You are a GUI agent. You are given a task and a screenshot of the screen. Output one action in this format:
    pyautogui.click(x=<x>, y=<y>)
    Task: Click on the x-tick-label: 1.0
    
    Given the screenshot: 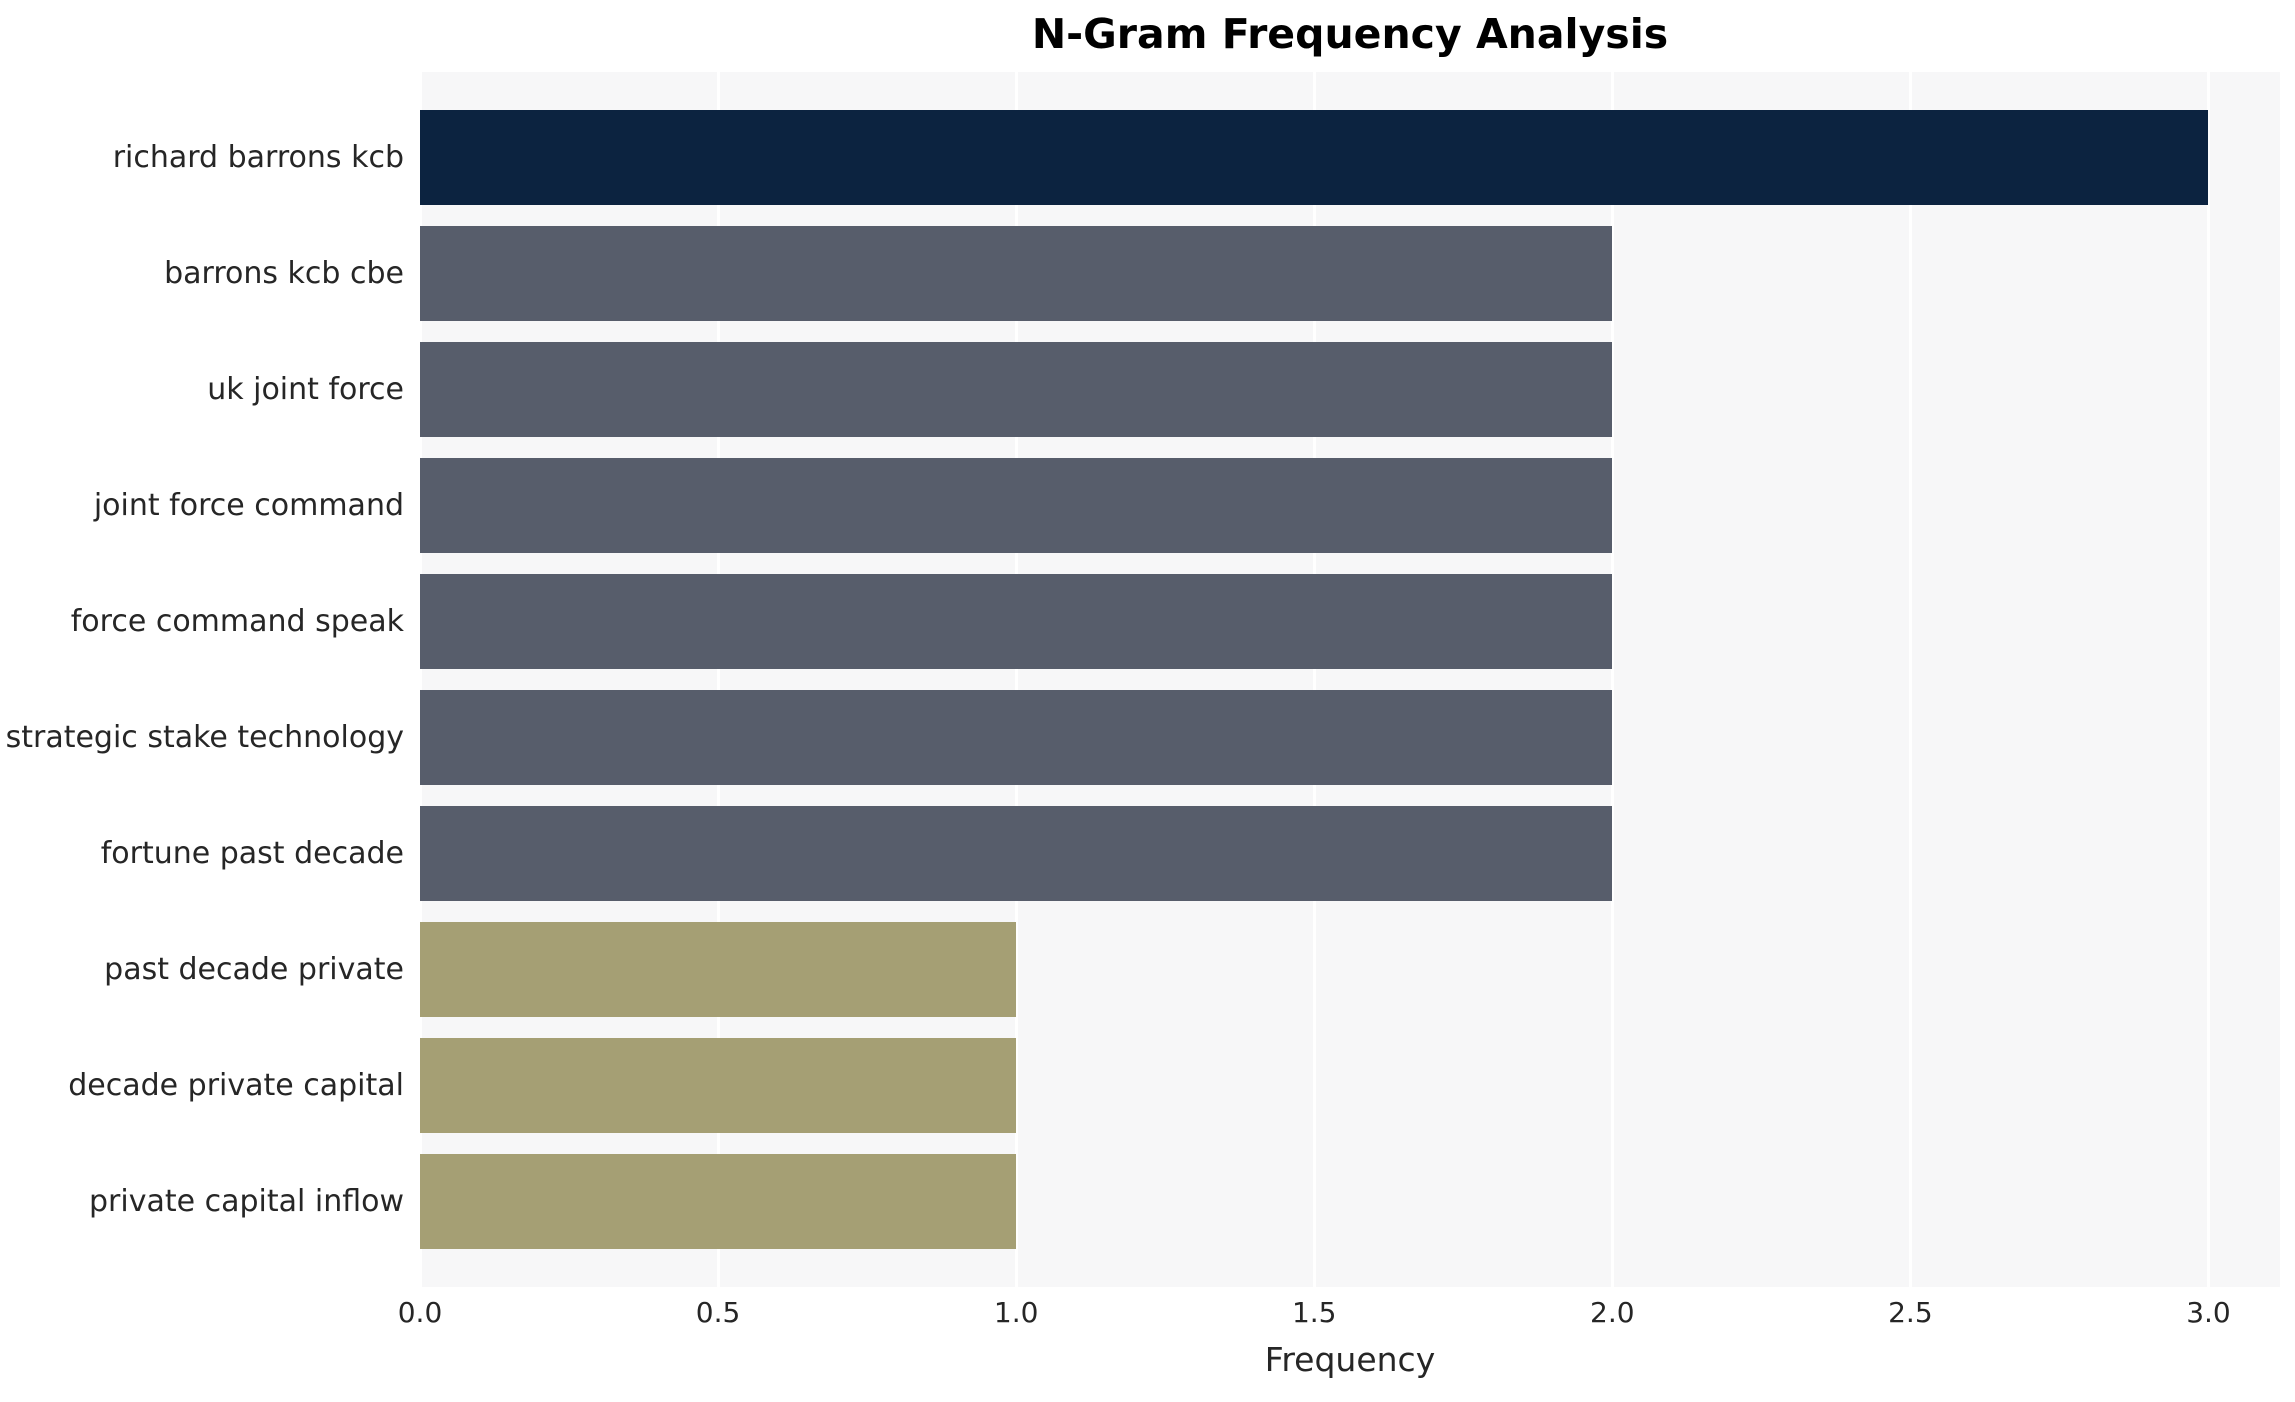 What is the action you would take?
    pyautogui.click(x=1016, y=1312)
    